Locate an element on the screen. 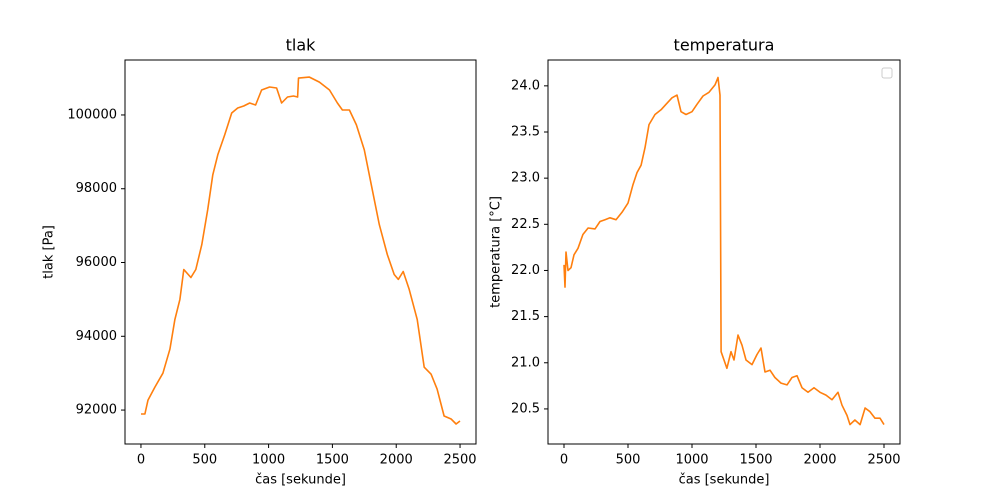 Image resolution: width=1000 pixels, height=500 pixels. chart-title: tlak is located at coordinates (301, 45).